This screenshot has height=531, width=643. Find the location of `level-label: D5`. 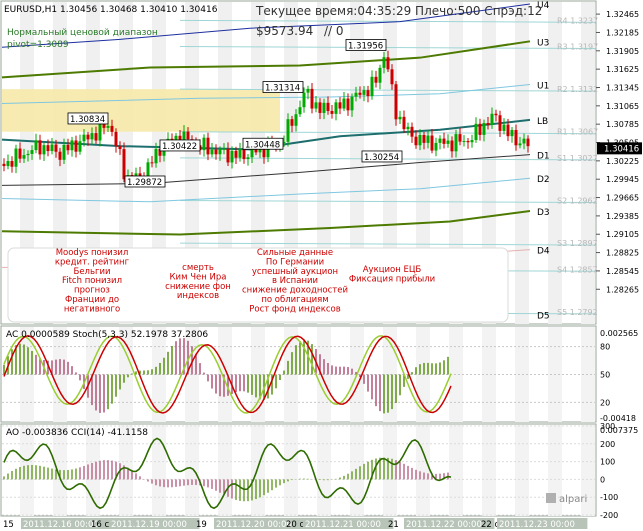

level-label: D5 is located at coordinates (543, 316).